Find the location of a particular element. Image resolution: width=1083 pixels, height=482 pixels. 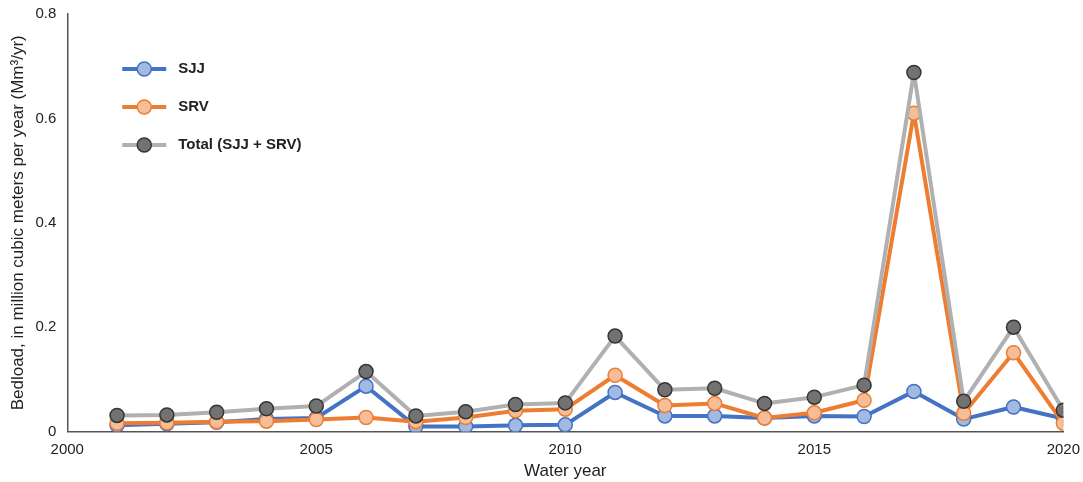

x-tick-label: 2020 is located at coordinates (1063, 448).